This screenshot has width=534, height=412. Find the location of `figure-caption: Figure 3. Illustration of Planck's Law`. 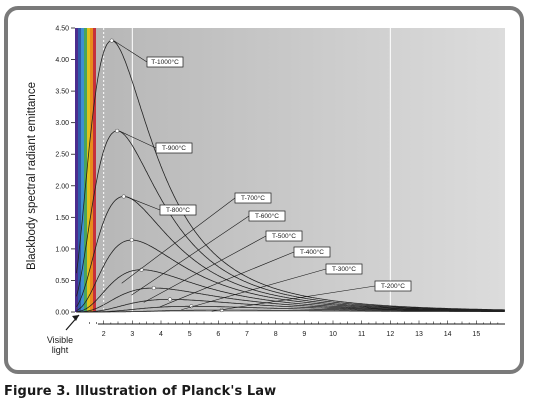

figure-caption: Figure 3. Illustration of Planck's Law is located at coordinates (140, 391).